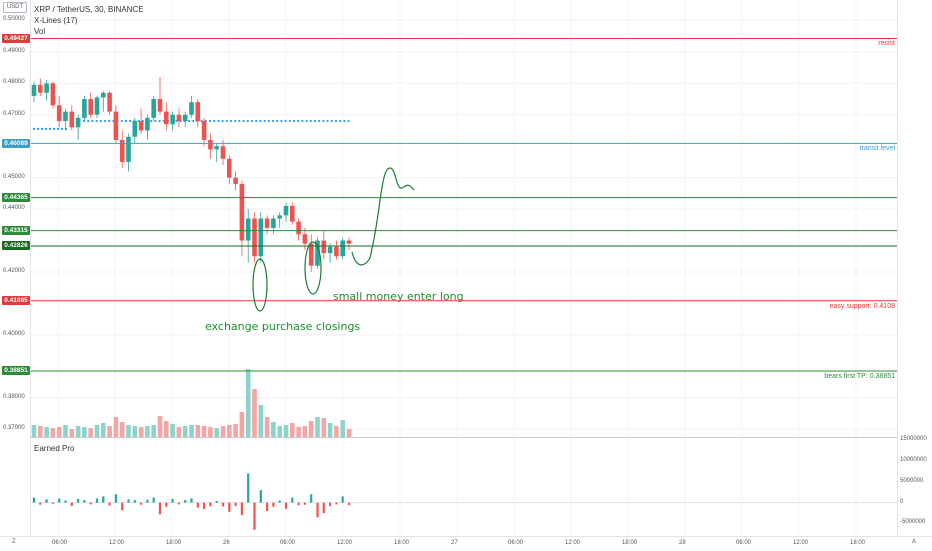 The width and height of the screenshot is (932, 551). What do you see at coordinates (16, 198) in the screenshot?
I see `price-tag: 0.44365` at bounding box center [16, 198].